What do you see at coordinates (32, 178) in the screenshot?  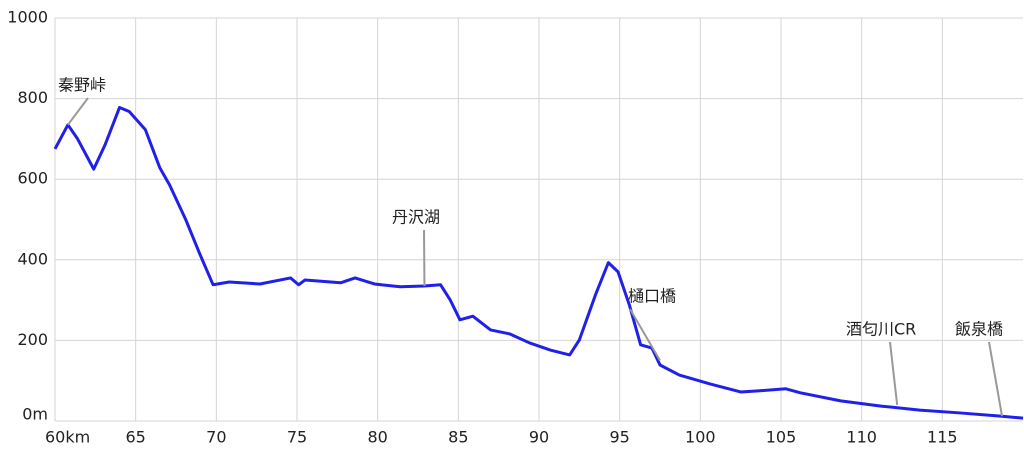 I see `y-tick-label: 600` at bounding box center [32, 178].